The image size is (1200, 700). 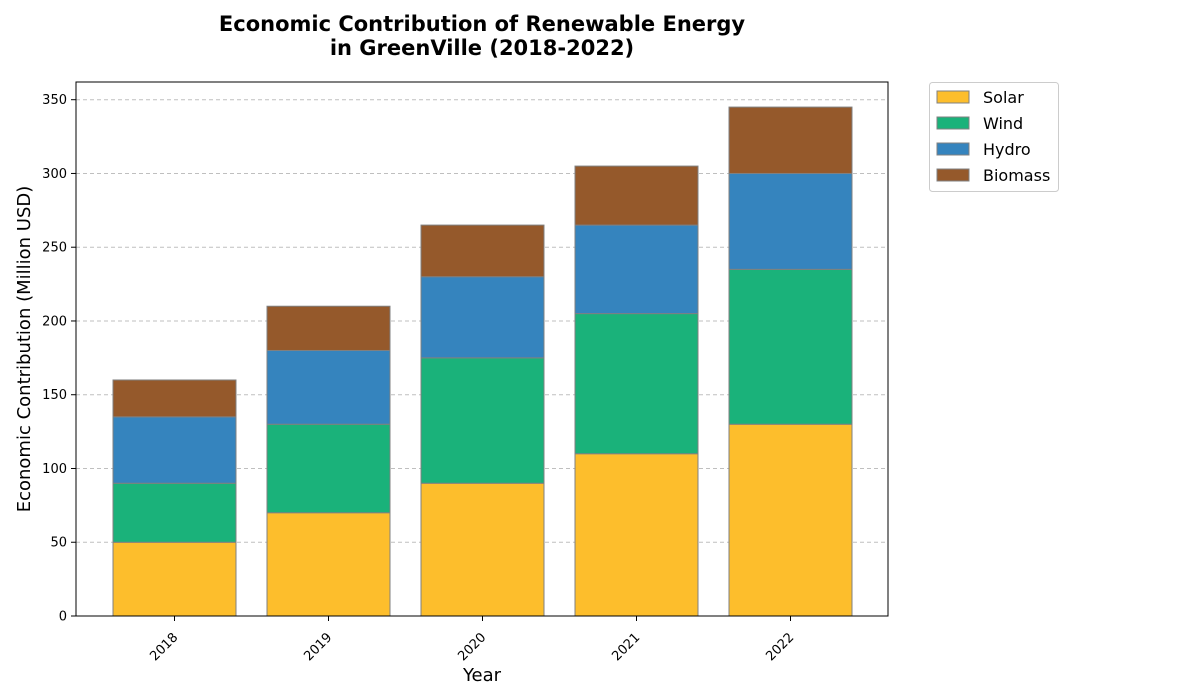 I want to click on bar-biomass-2020, so click(x=482, y=251).